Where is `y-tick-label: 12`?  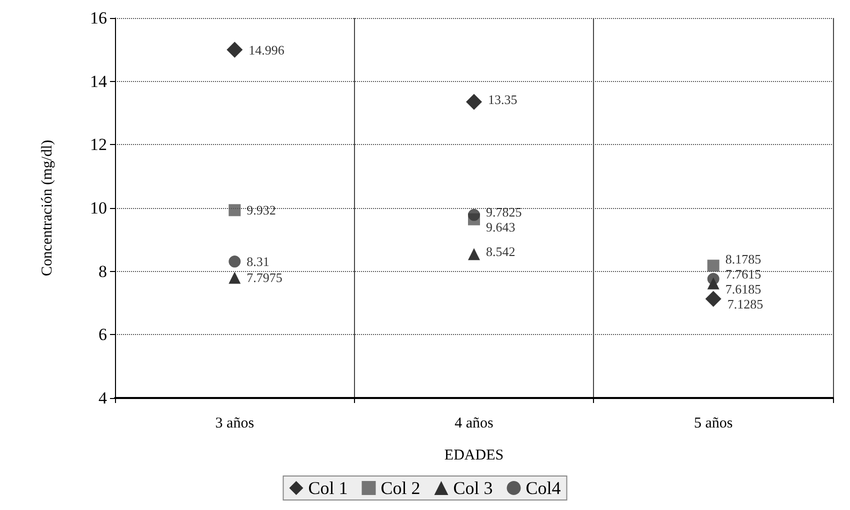 y-tick-label: 12 is located at coordinates (98, 144).